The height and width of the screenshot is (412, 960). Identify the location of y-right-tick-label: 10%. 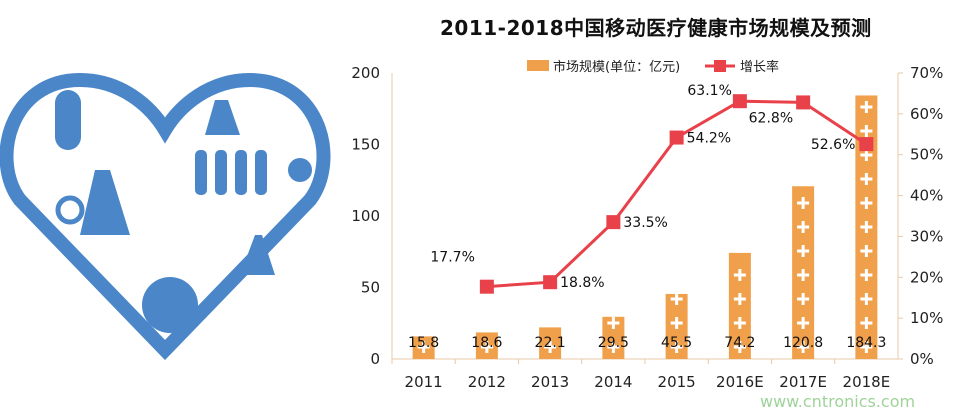
(926, 318).